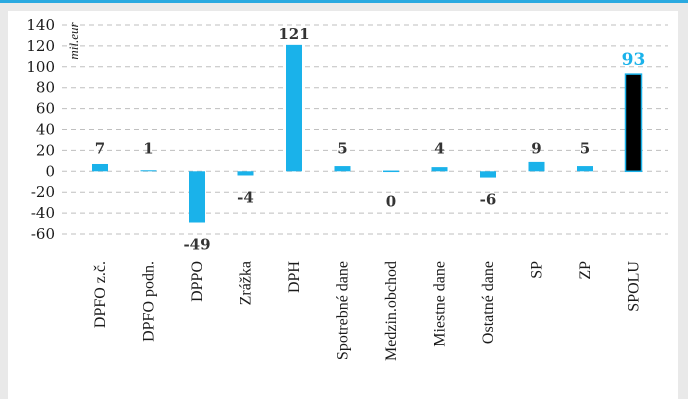 Image resolution: width=688 pixels, height=402 pixels. What do you see at coordinates (43, 234) in the screenshot?
I see `y-tick-label: -60` at bounding box center [43, 234].